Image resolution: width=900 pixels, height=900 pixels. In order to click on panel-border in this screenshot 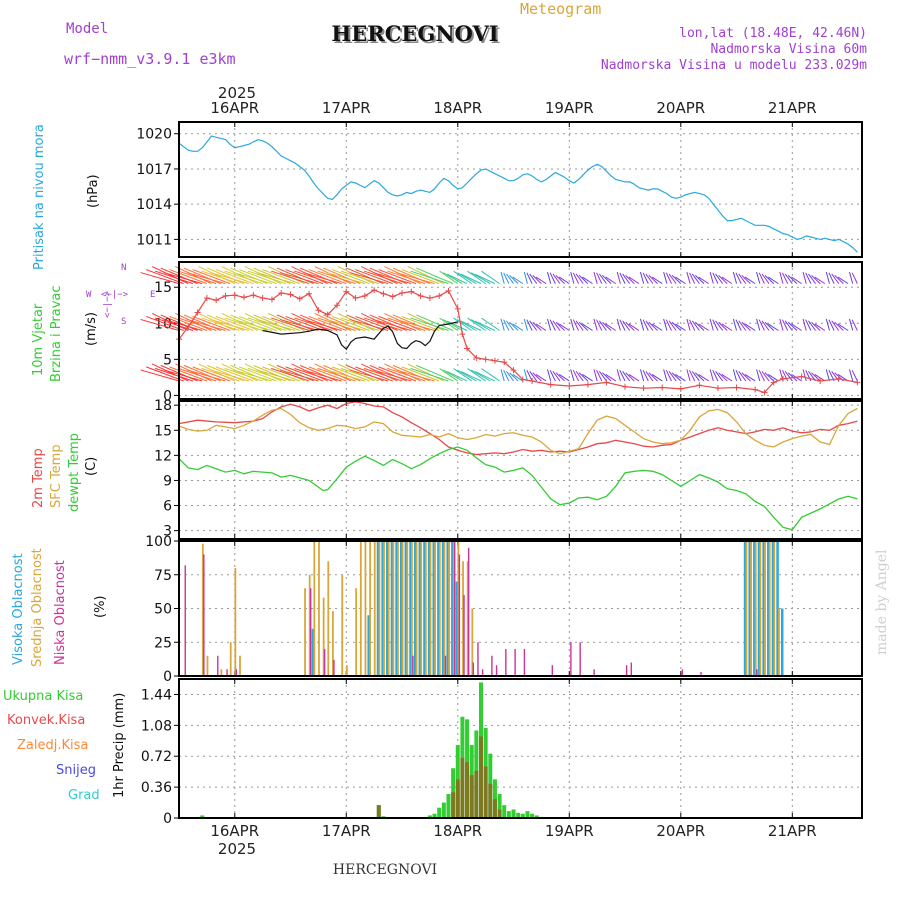, I will do `click(520, 189)`.